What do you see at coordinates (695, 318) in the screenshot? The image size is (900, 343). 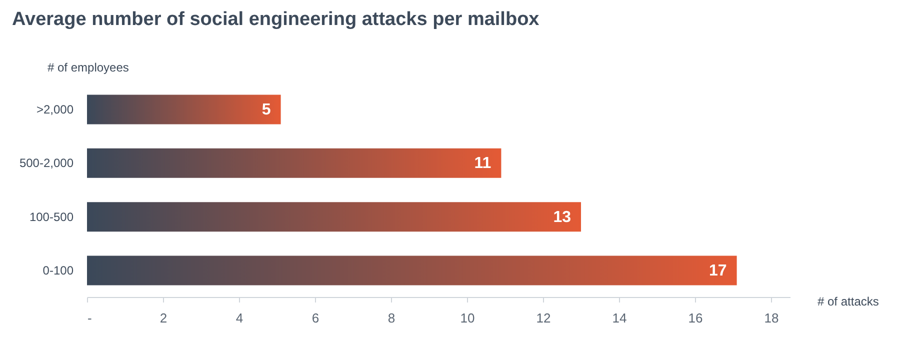 I see `x-tick-label: 16` at bounding box center [695, 318].